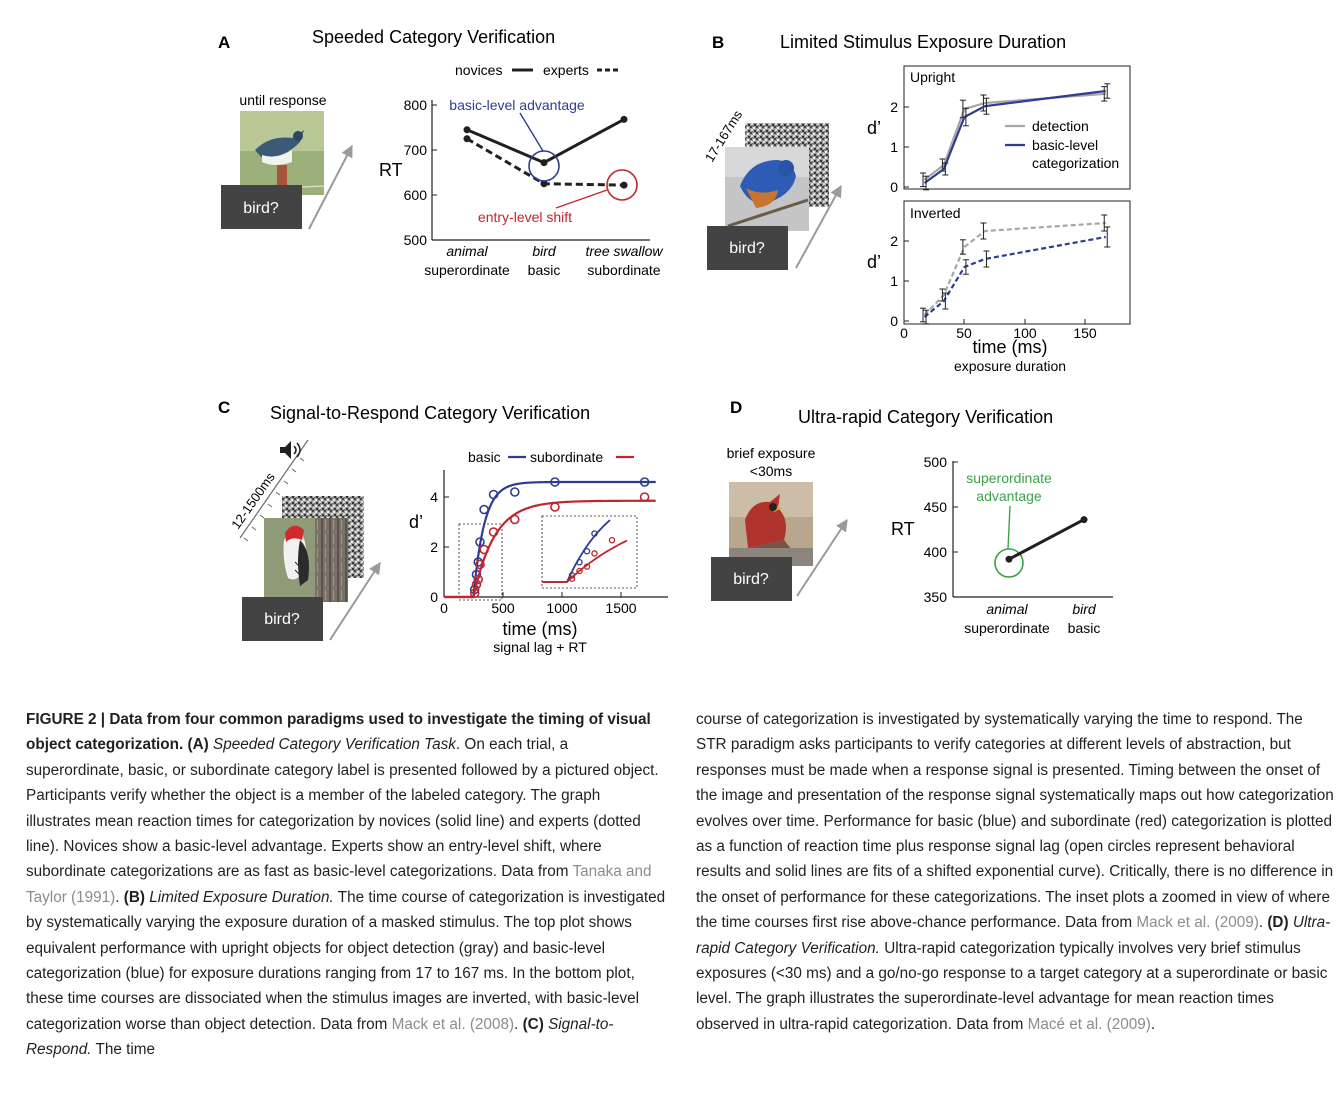 This screenshot has width=1342, height=1095. I want to click on x-tick: 1000, so click(562, 604).